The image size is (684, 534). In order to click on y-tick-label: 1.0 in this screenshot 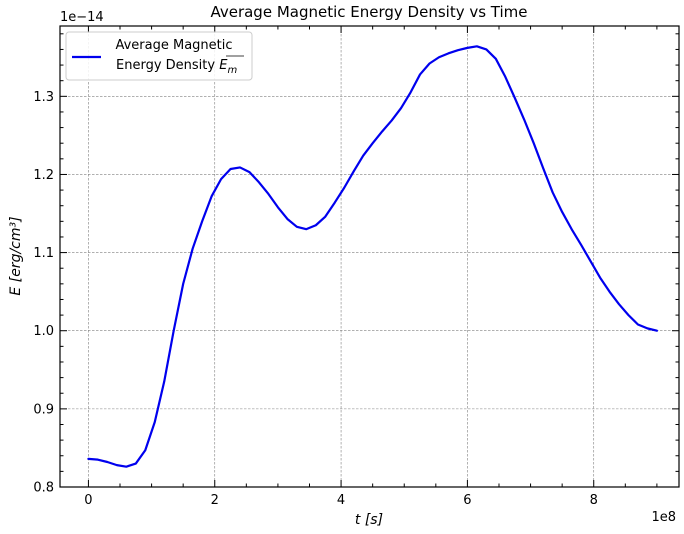, I will do `click(43, 331)`.